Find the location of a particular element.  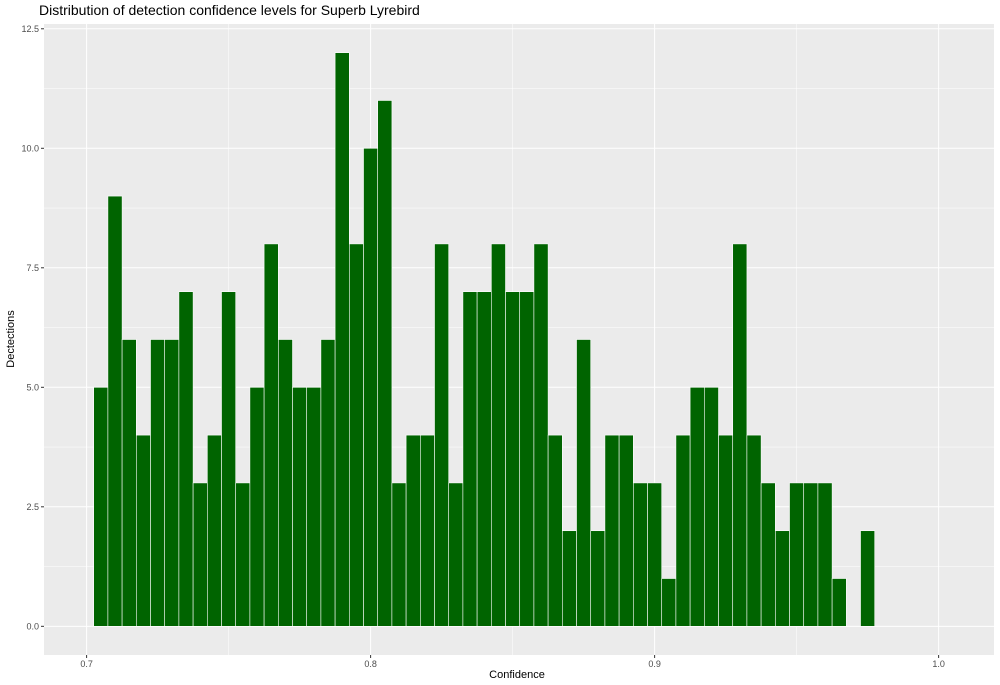

y-tick-label: 0.0 is located at coordinates (32, 626).